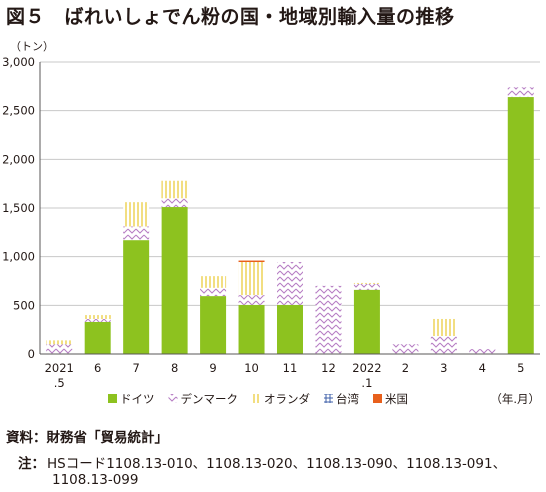  What do you see at coordinates (24, 305) in the screenshot?
I see `y-tick-label: 500` at bounding box center [24, 305].